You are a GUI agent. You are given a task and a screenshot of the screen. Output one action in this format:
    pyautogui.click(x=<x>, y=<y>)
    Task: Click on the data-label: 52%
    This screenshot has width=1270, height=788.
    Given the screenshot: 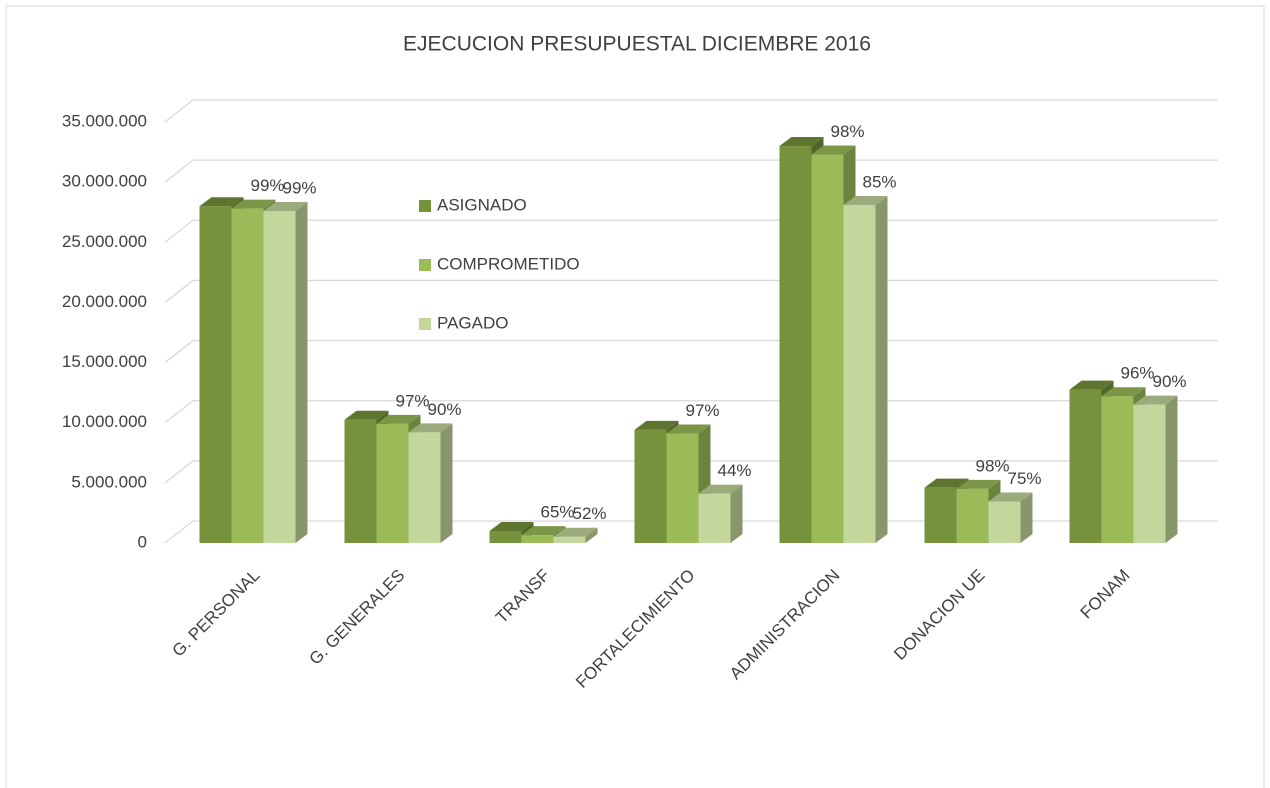 What is the action you would take?
    pyautogui.click(x=589, y=513)
    